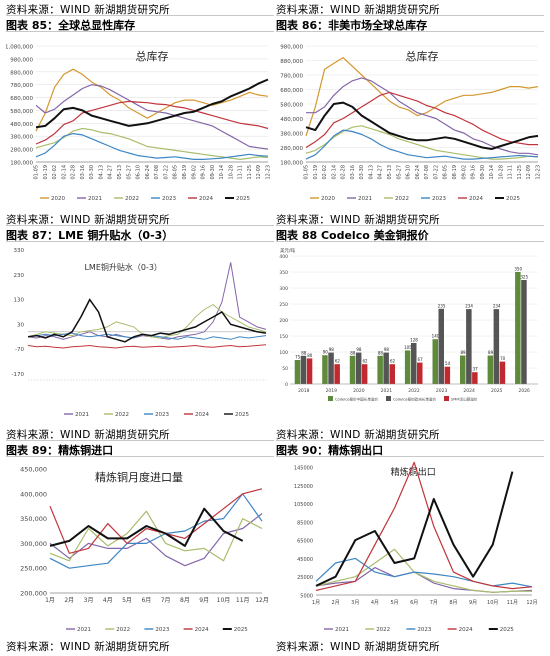 The height and width of the screenshot is (656, 550). Describe the element at coordinates (305, 542) in the screenshot. I see `y-tick-label: 65000` at that location.